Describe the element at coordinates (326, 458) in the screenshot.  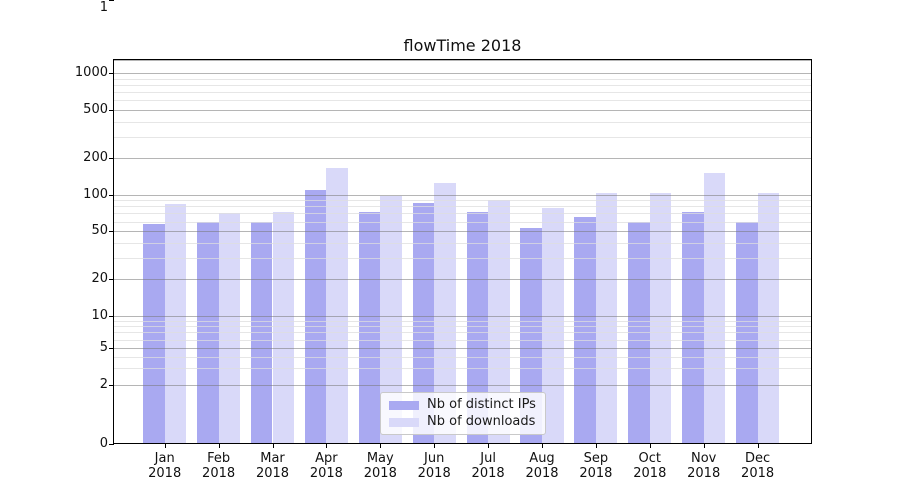
I see `x-tick-month: Apr` at that location.